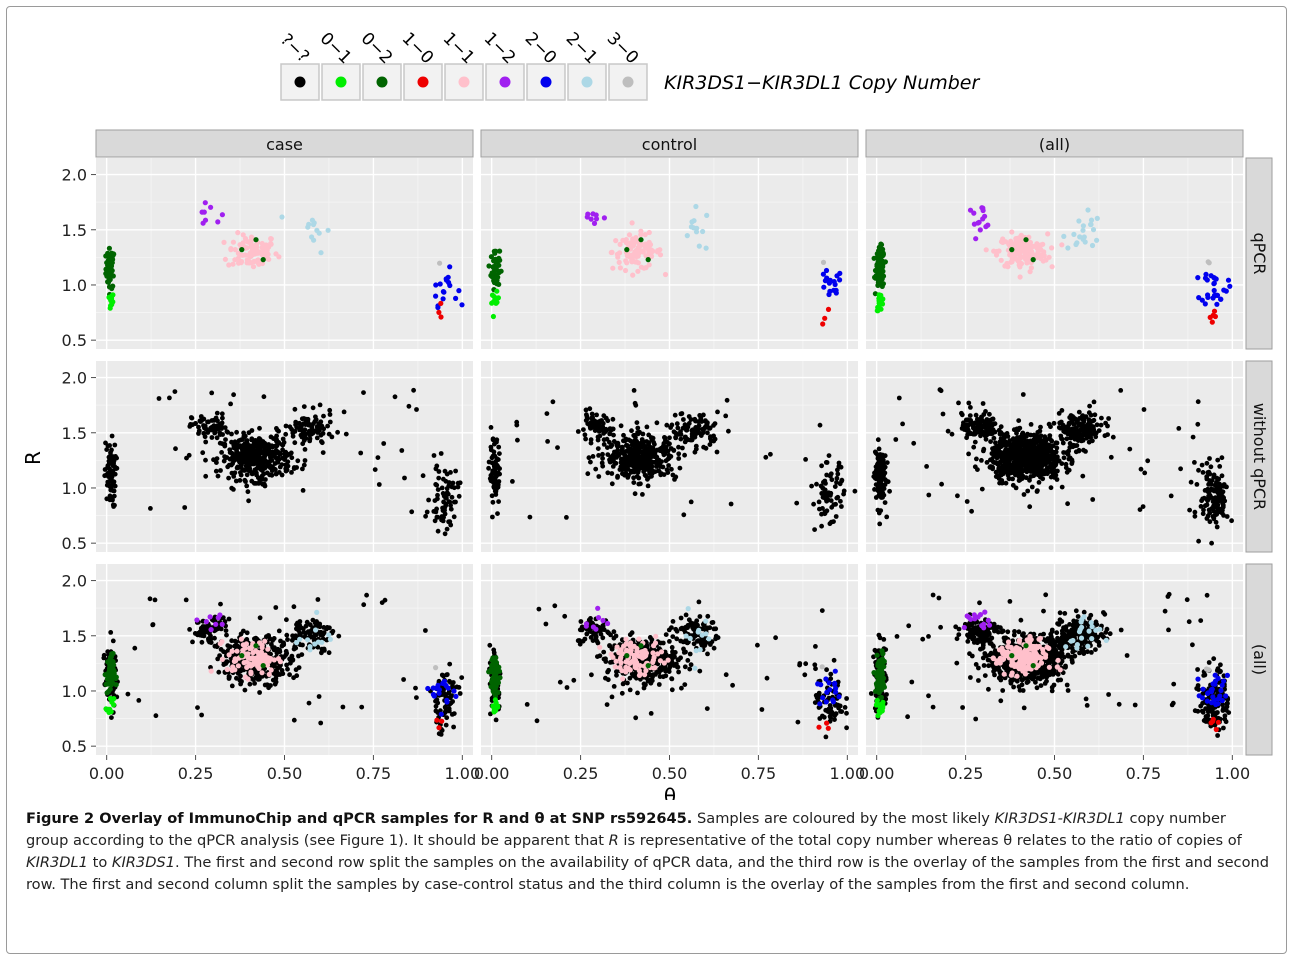  I want to click on facet-strip-label: qPCR, so click(1259, 253).